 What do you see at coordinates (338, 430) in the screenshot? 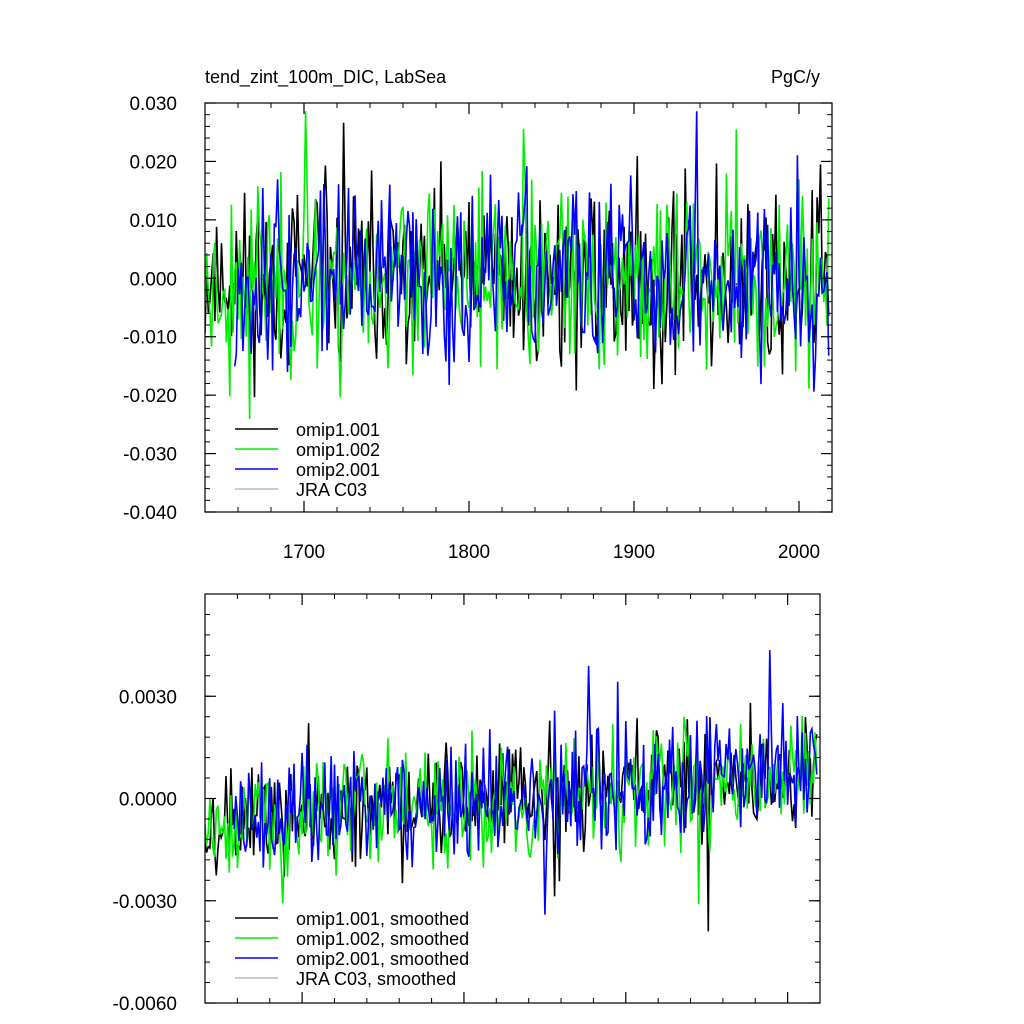
I see `legend-label: omip1.001` at bounding box center [338, 430].